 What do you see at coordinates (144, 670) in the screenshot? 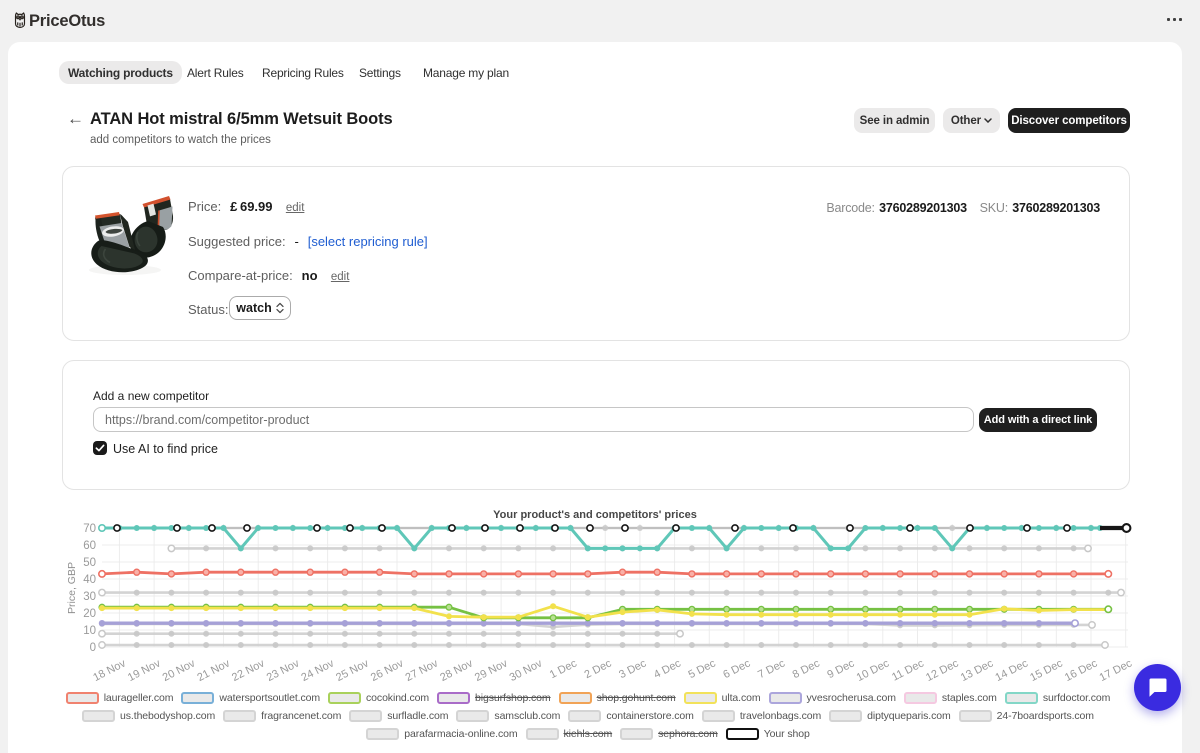
I see `svg-text: 19 Nov` at bounding box center [144, 670].